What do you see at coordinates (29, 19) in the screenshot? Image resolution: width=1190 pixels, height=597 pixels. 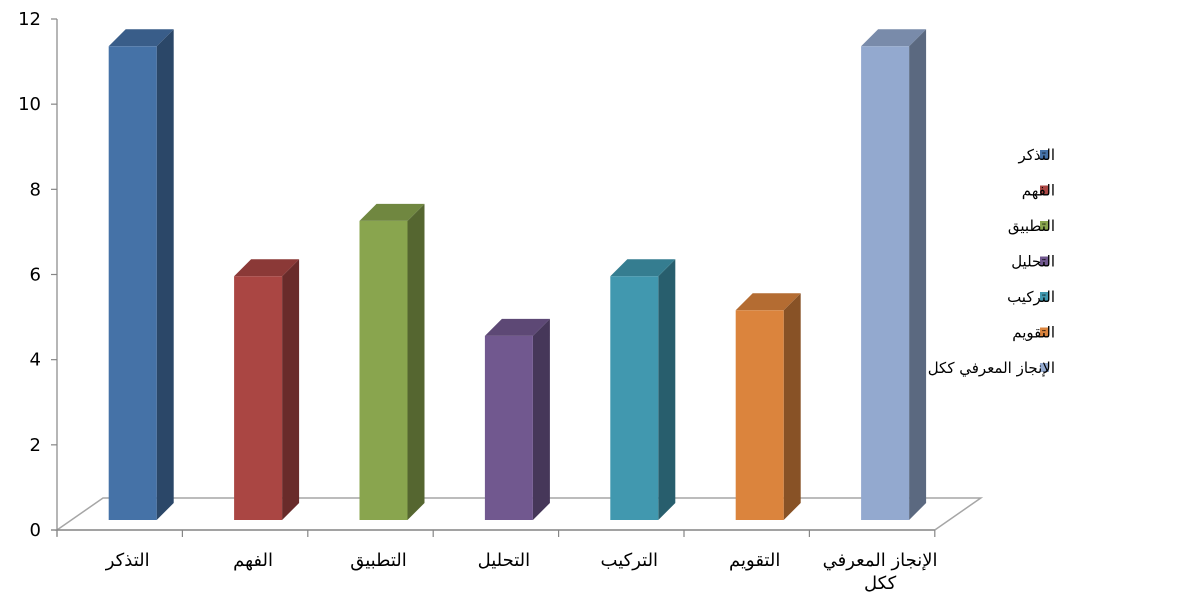 I see `y-tick-label: 12` at bounding box center [29, 19].